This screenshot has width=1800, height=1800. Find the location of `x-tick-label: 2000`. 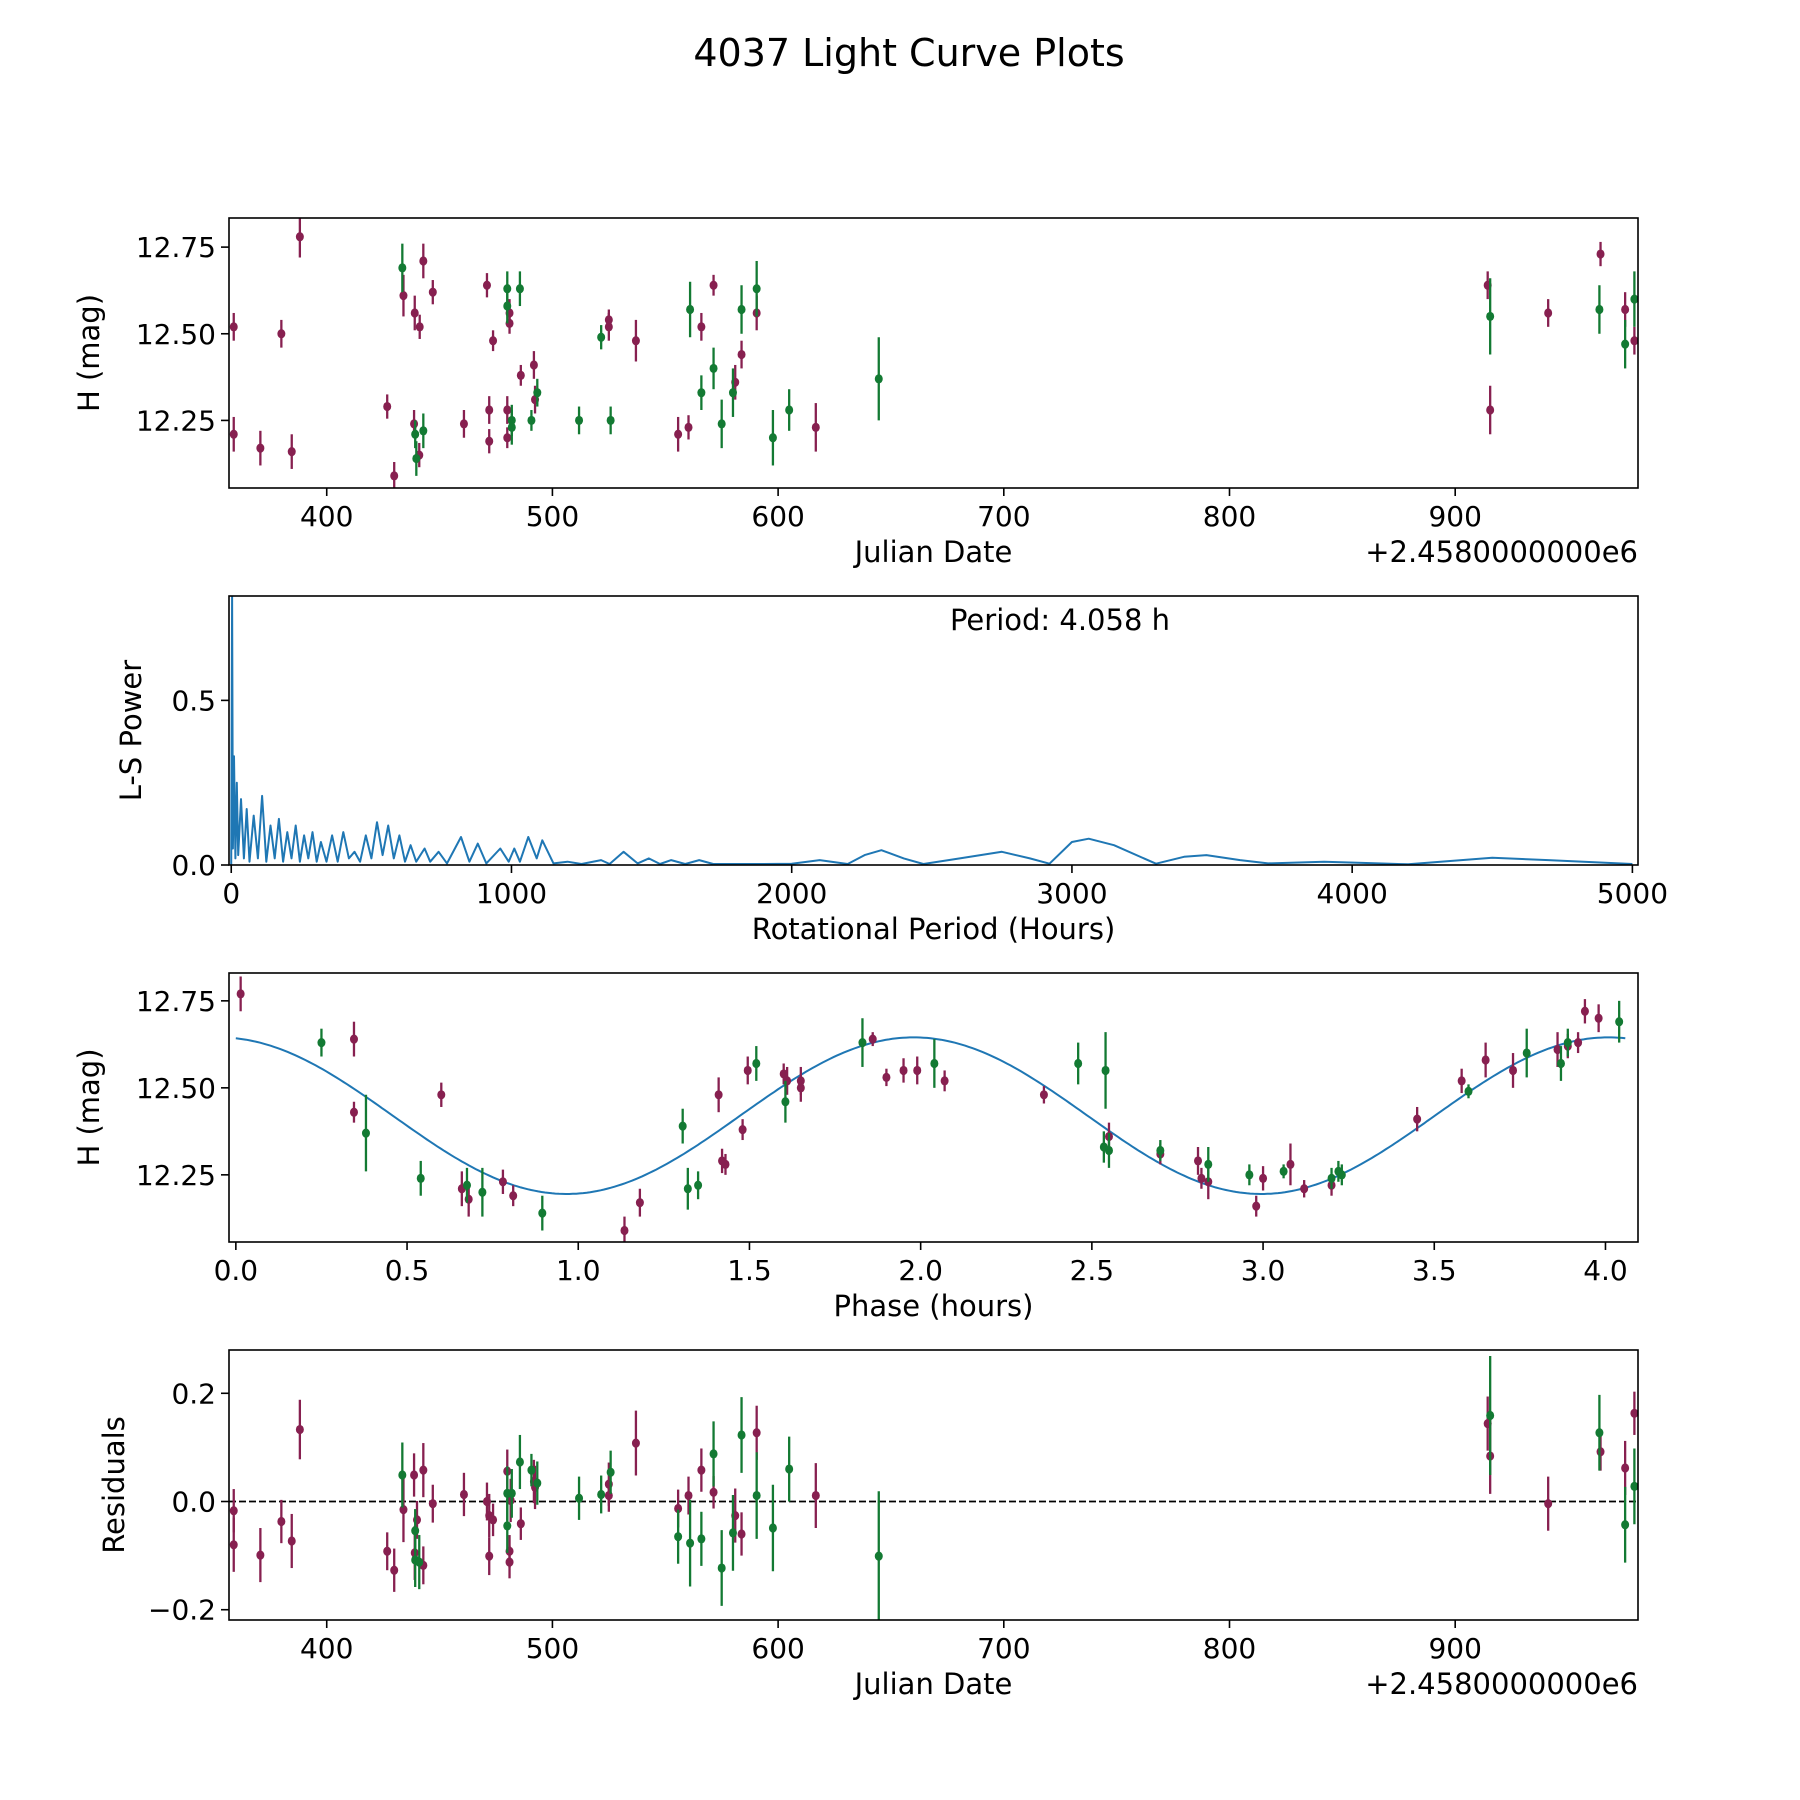

x-tick-label: 2000 is located at coordinates (791, 893).